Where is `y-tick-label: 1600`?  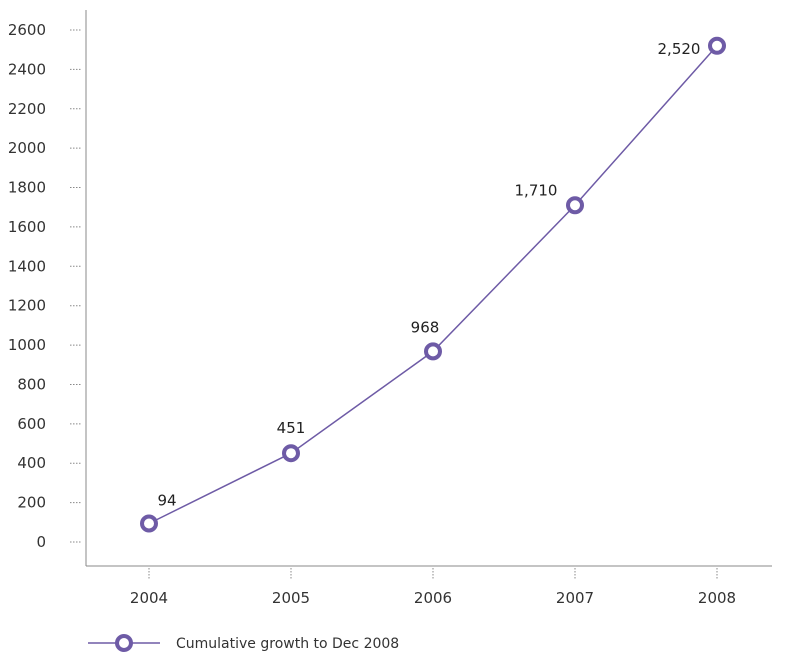 y-tick-label: 1600 is located at coordinates (27, 227).